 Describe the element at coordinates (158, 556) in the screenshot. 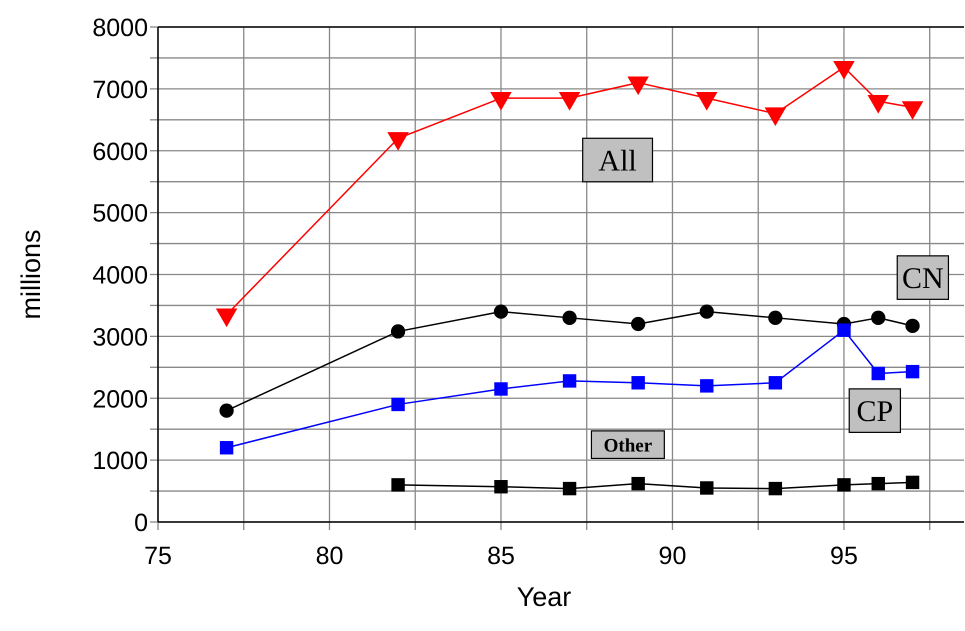

I see `x-tick-label: 75` at that location.